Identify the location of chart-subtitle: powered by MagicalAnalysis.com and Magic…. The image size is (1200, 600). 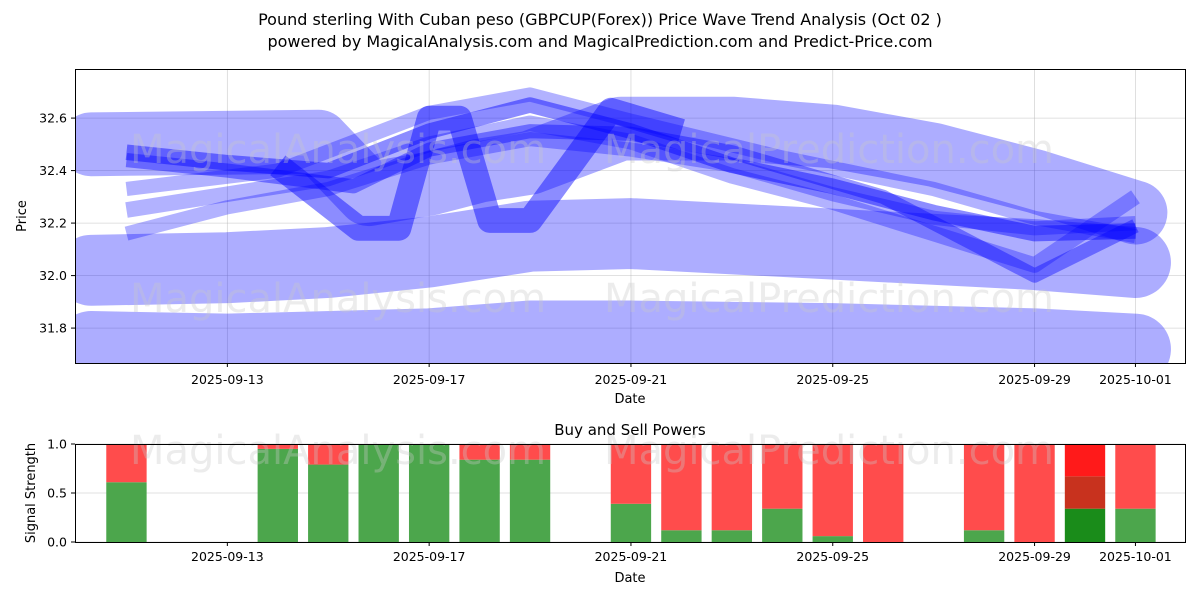
(600, 41).